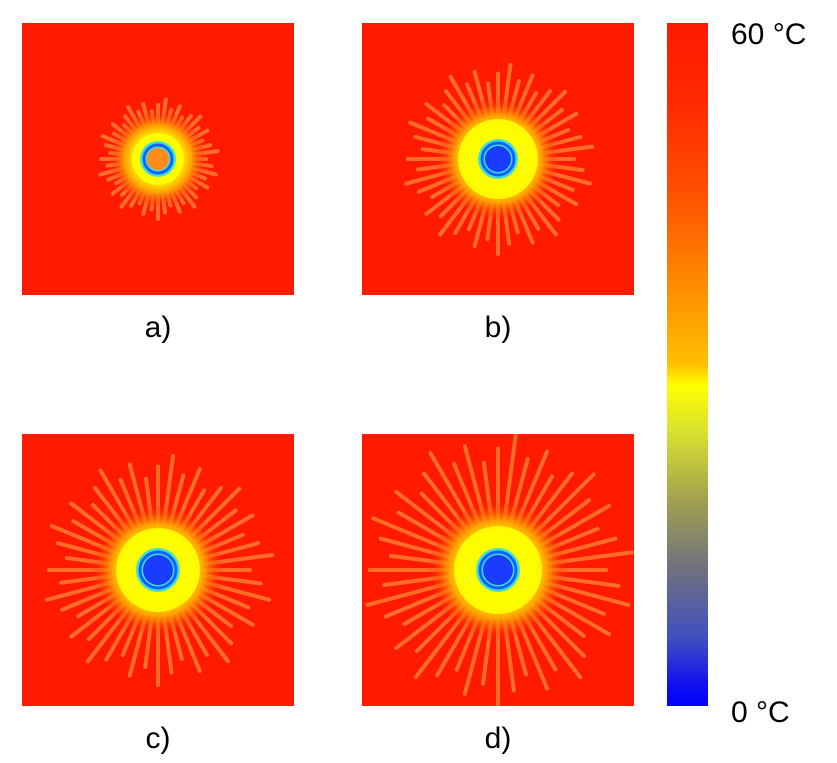  Describe the element at coordinates (498, 327) in the screenshot. I see `panel-b-label: b)` at that location.